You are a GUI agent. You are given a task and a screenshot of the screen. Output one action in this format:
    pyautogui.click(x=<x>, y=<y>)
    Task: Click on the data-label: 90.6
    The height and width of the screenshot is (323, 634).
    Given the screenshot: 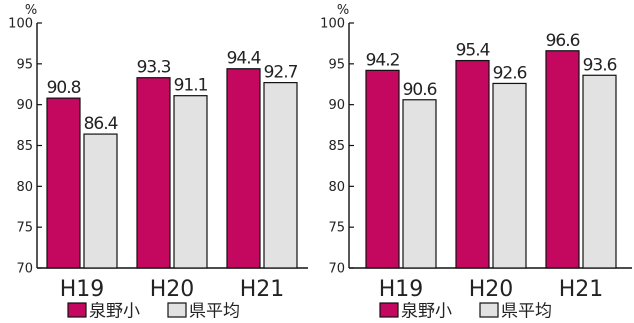 What is the action you would take?
    pyautogui.click(x=420, y=90)
    